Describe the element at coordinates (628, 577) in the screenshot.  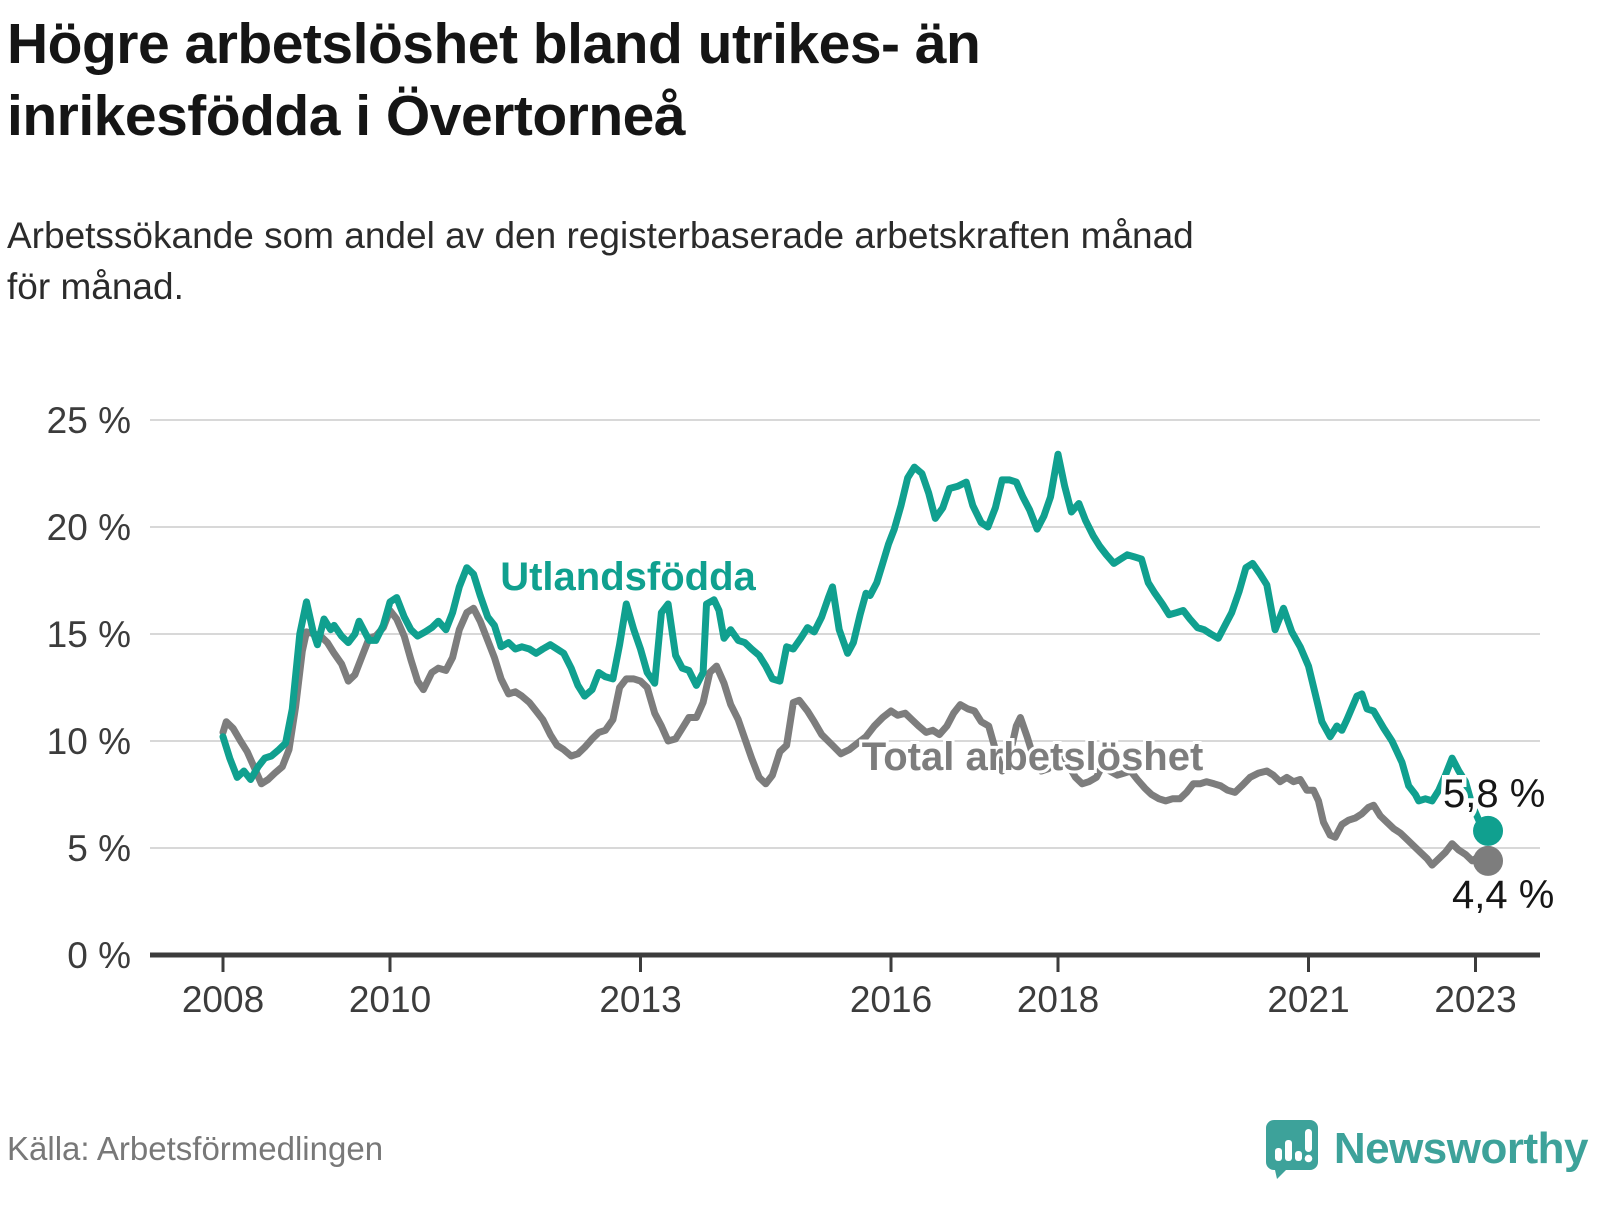
I see `series-label: Utlandsfödda` at that location.